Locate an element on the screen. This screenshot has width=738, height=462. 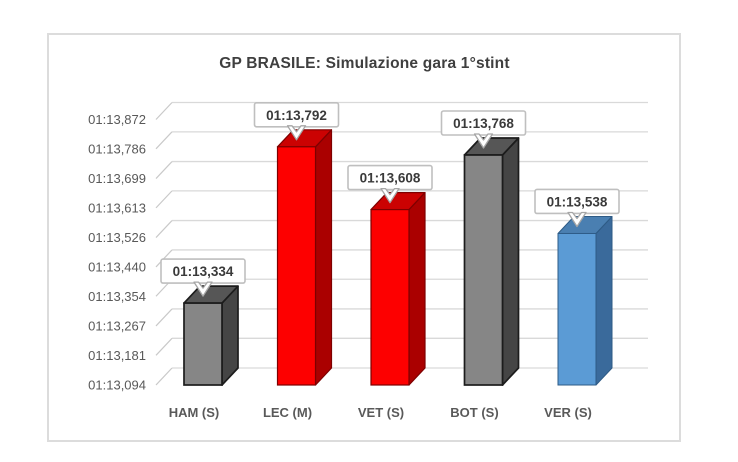
y-axis-tick-label: 01:13,613 is located at coordinates (117, 207).